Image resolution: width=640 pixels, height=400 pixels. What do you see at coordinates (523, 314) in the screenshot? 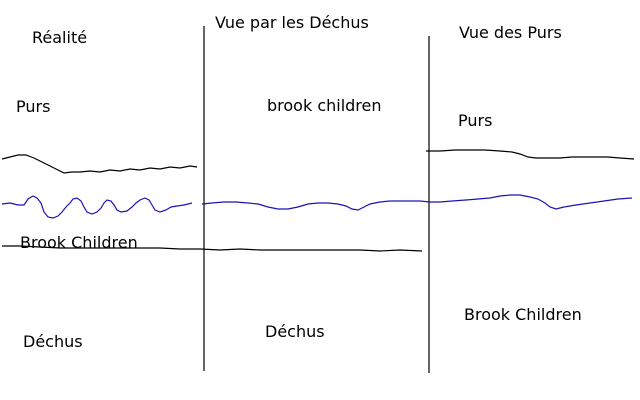
I see `pure-view-brook-children-label: Brook Children` at bounding box center [523, 314].